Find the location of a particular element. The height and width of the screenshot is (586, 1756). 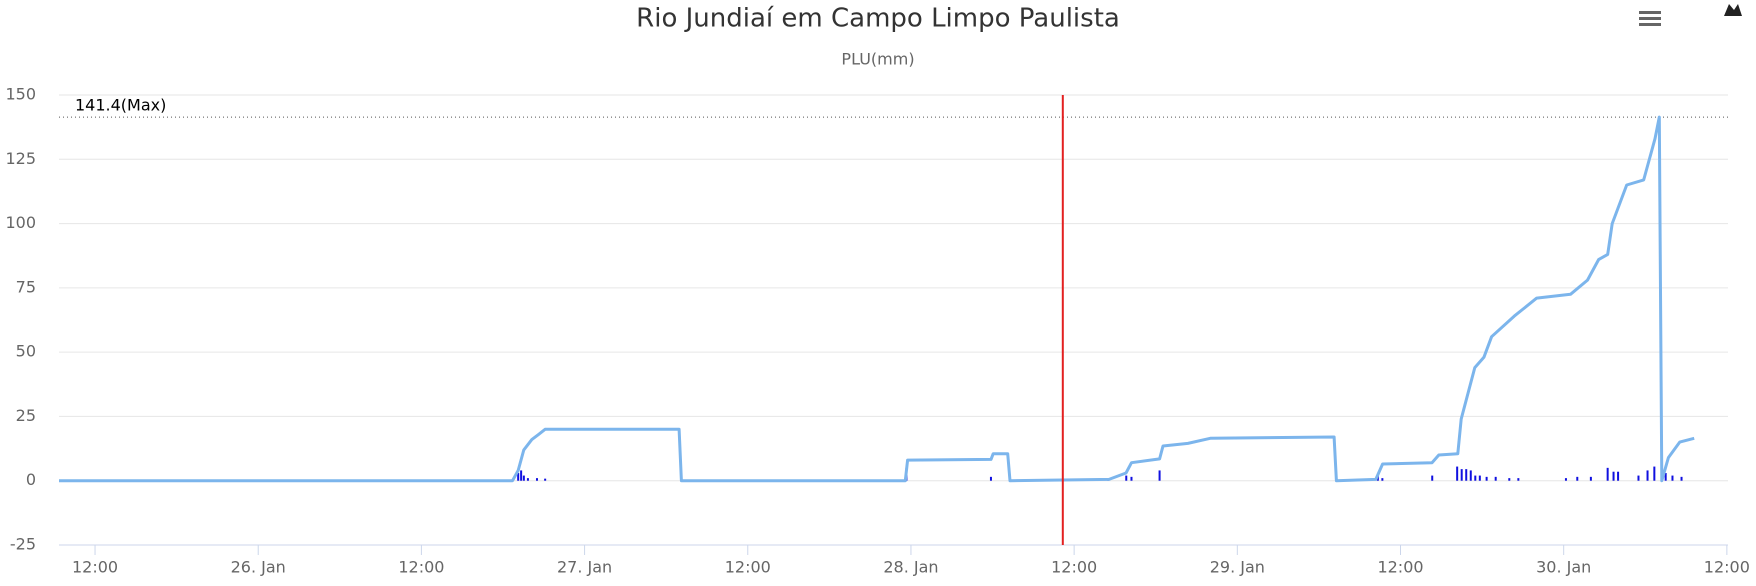

menu-button is located at coordinates (1650, 20).